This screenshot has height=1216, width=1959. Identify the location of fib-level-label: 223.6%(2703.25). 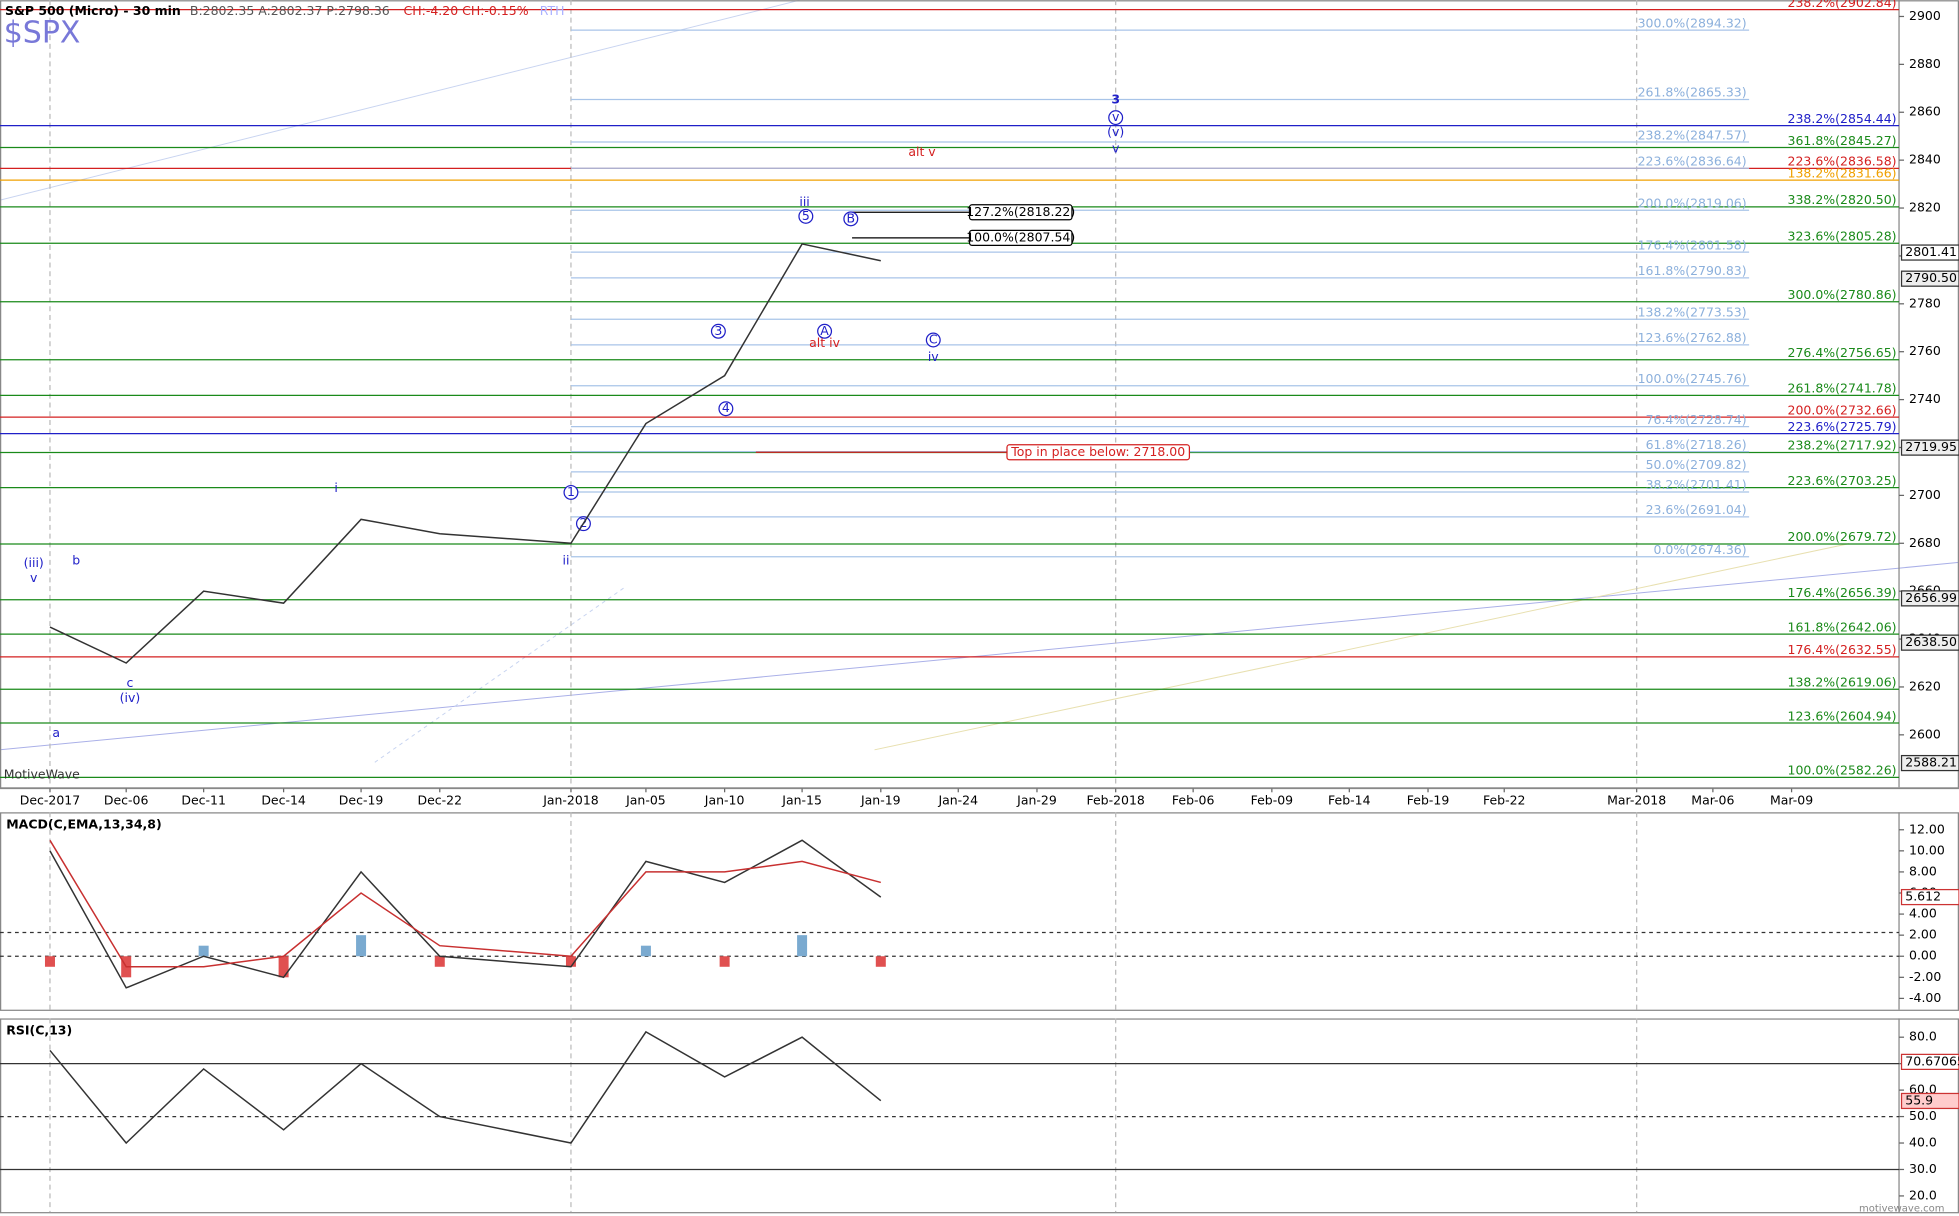
(1842, 480).